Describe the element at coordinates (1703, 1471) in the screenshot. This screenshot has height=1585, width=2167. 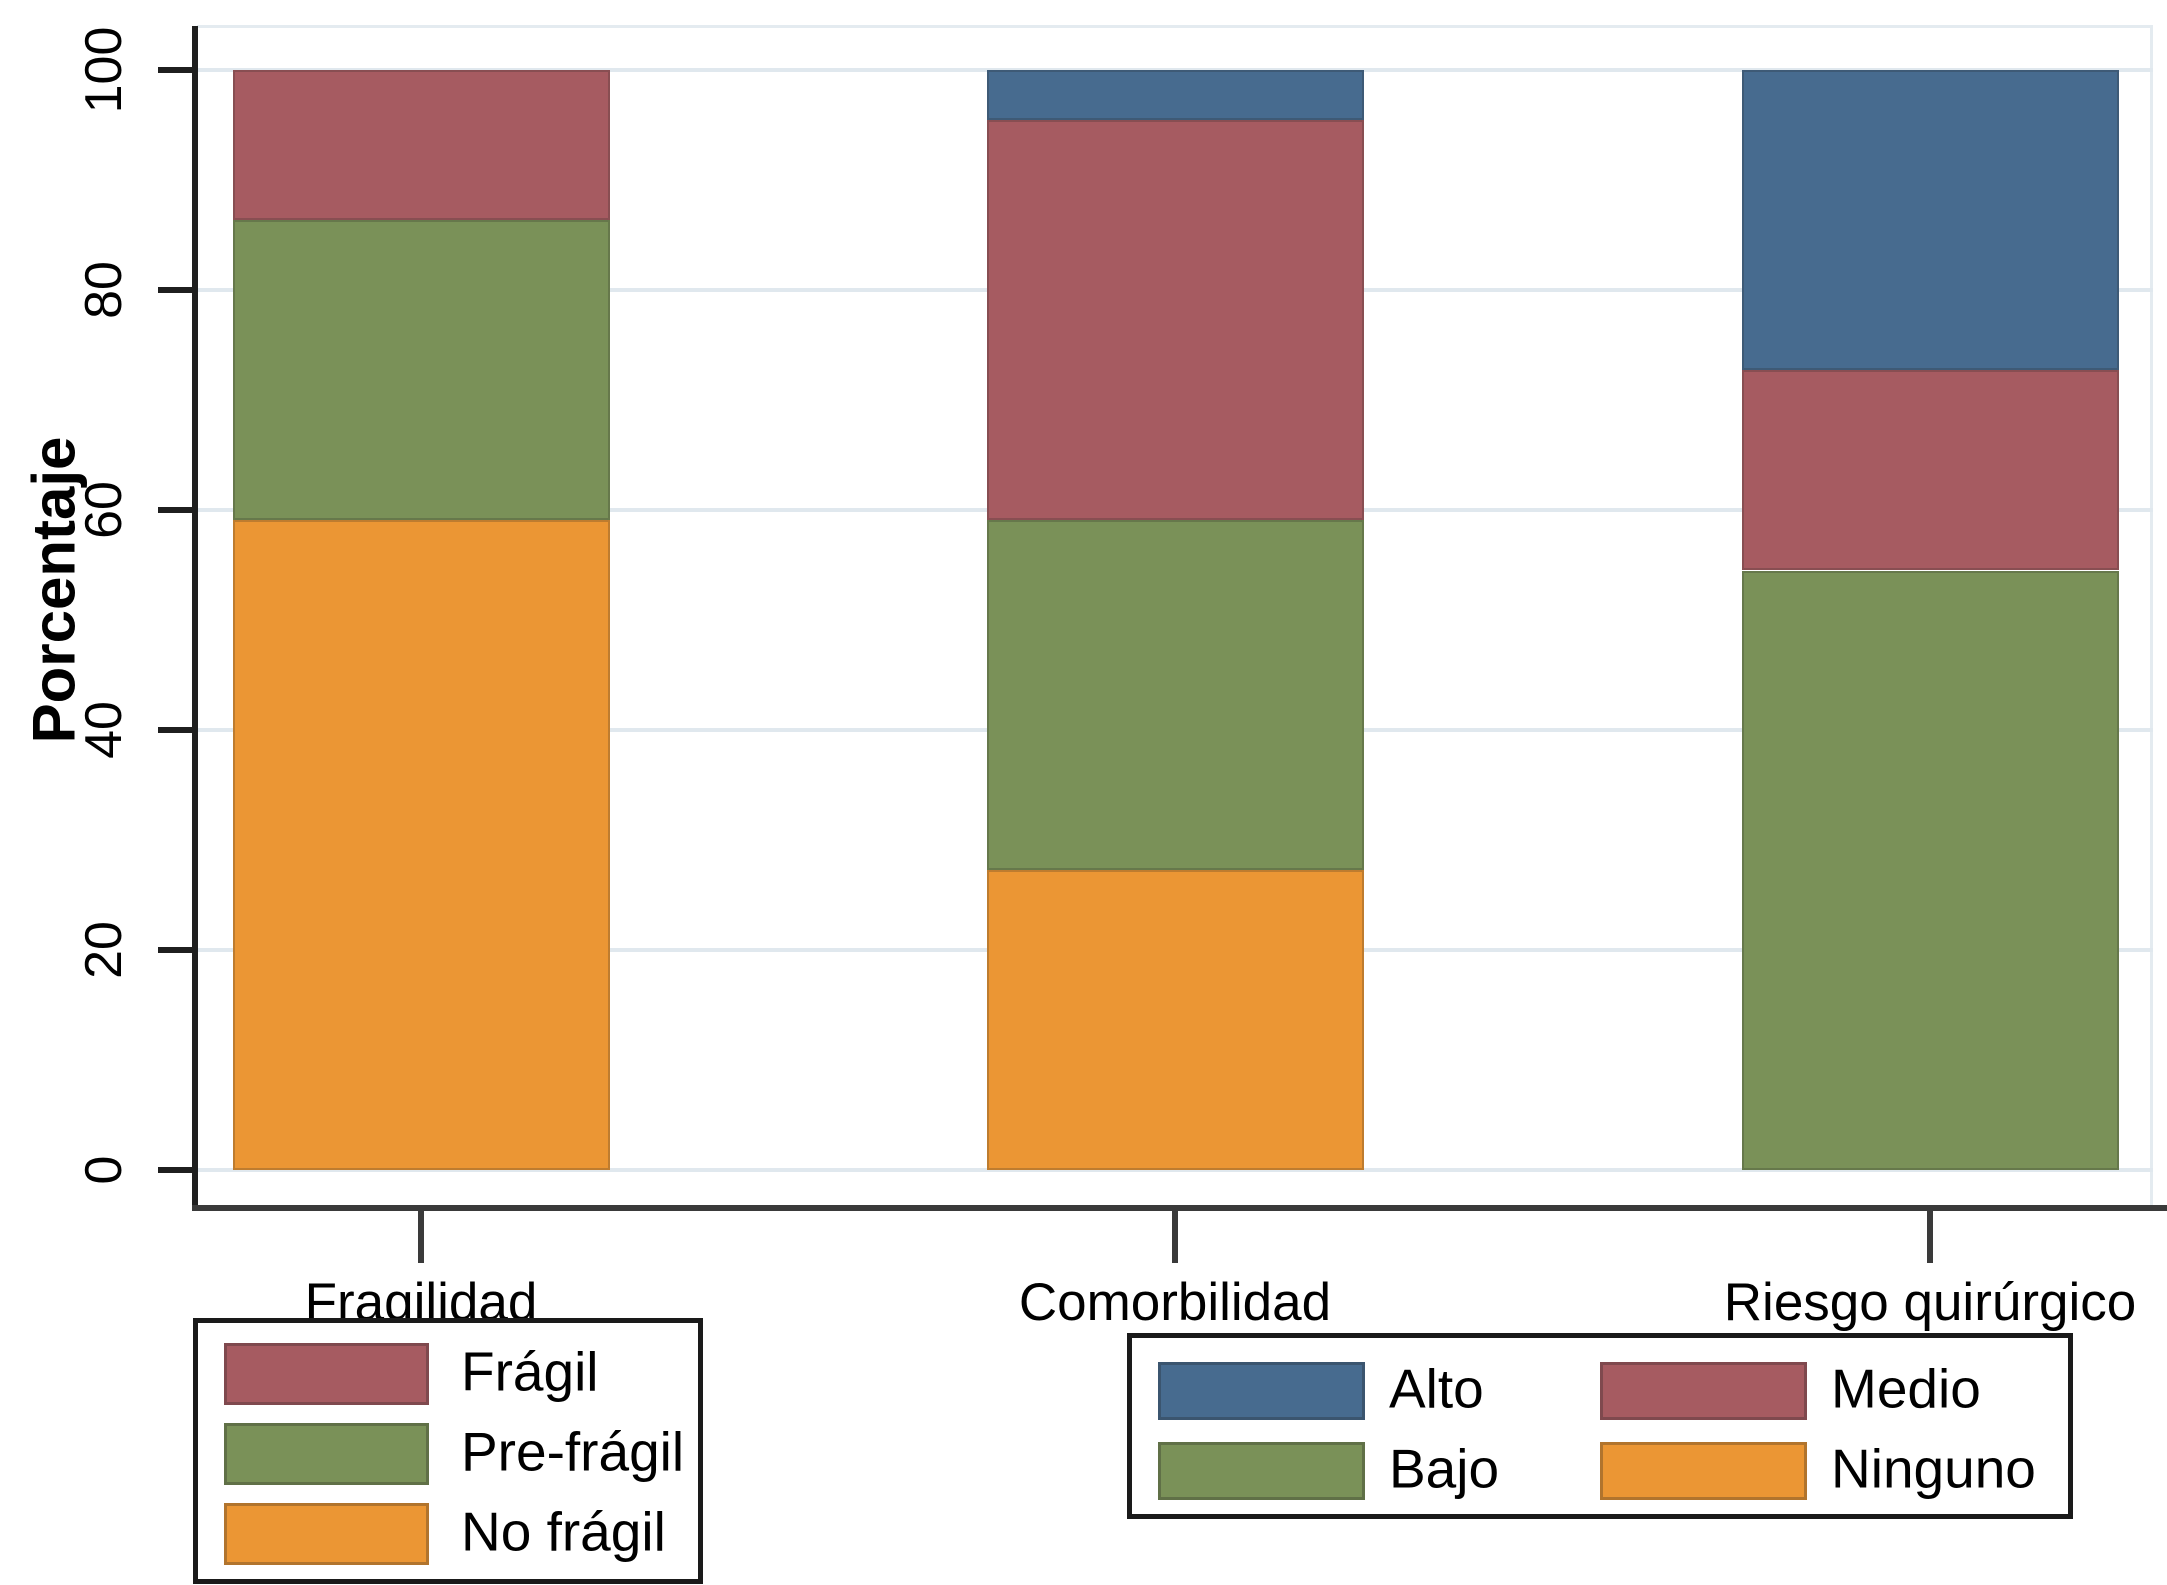
I see `legend-swatch-ninguno` at that location.